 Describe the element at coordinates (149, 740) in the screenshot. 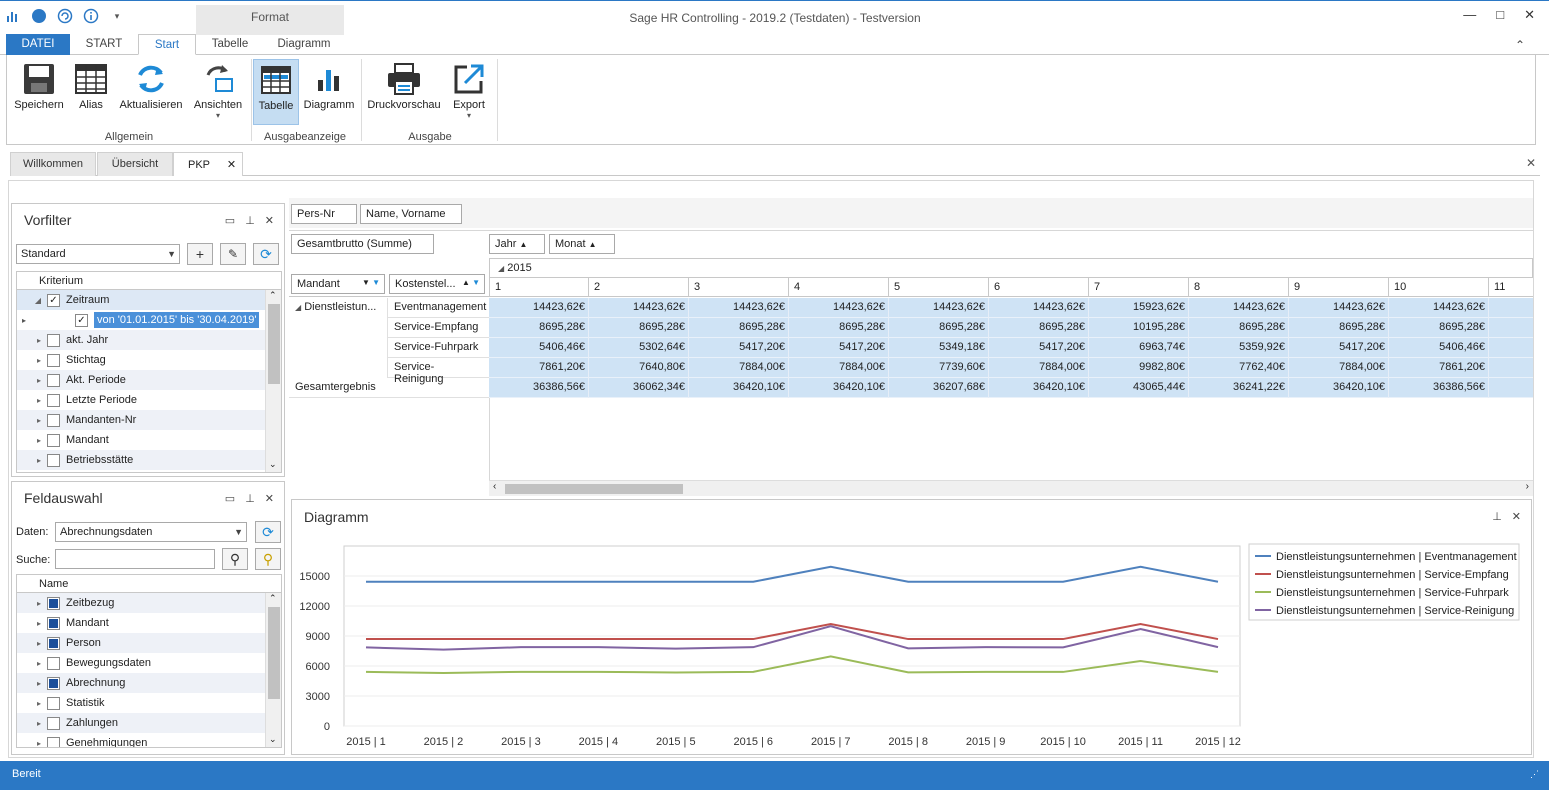

I see `tree-item: ▸ Genehmigungen` at that location.